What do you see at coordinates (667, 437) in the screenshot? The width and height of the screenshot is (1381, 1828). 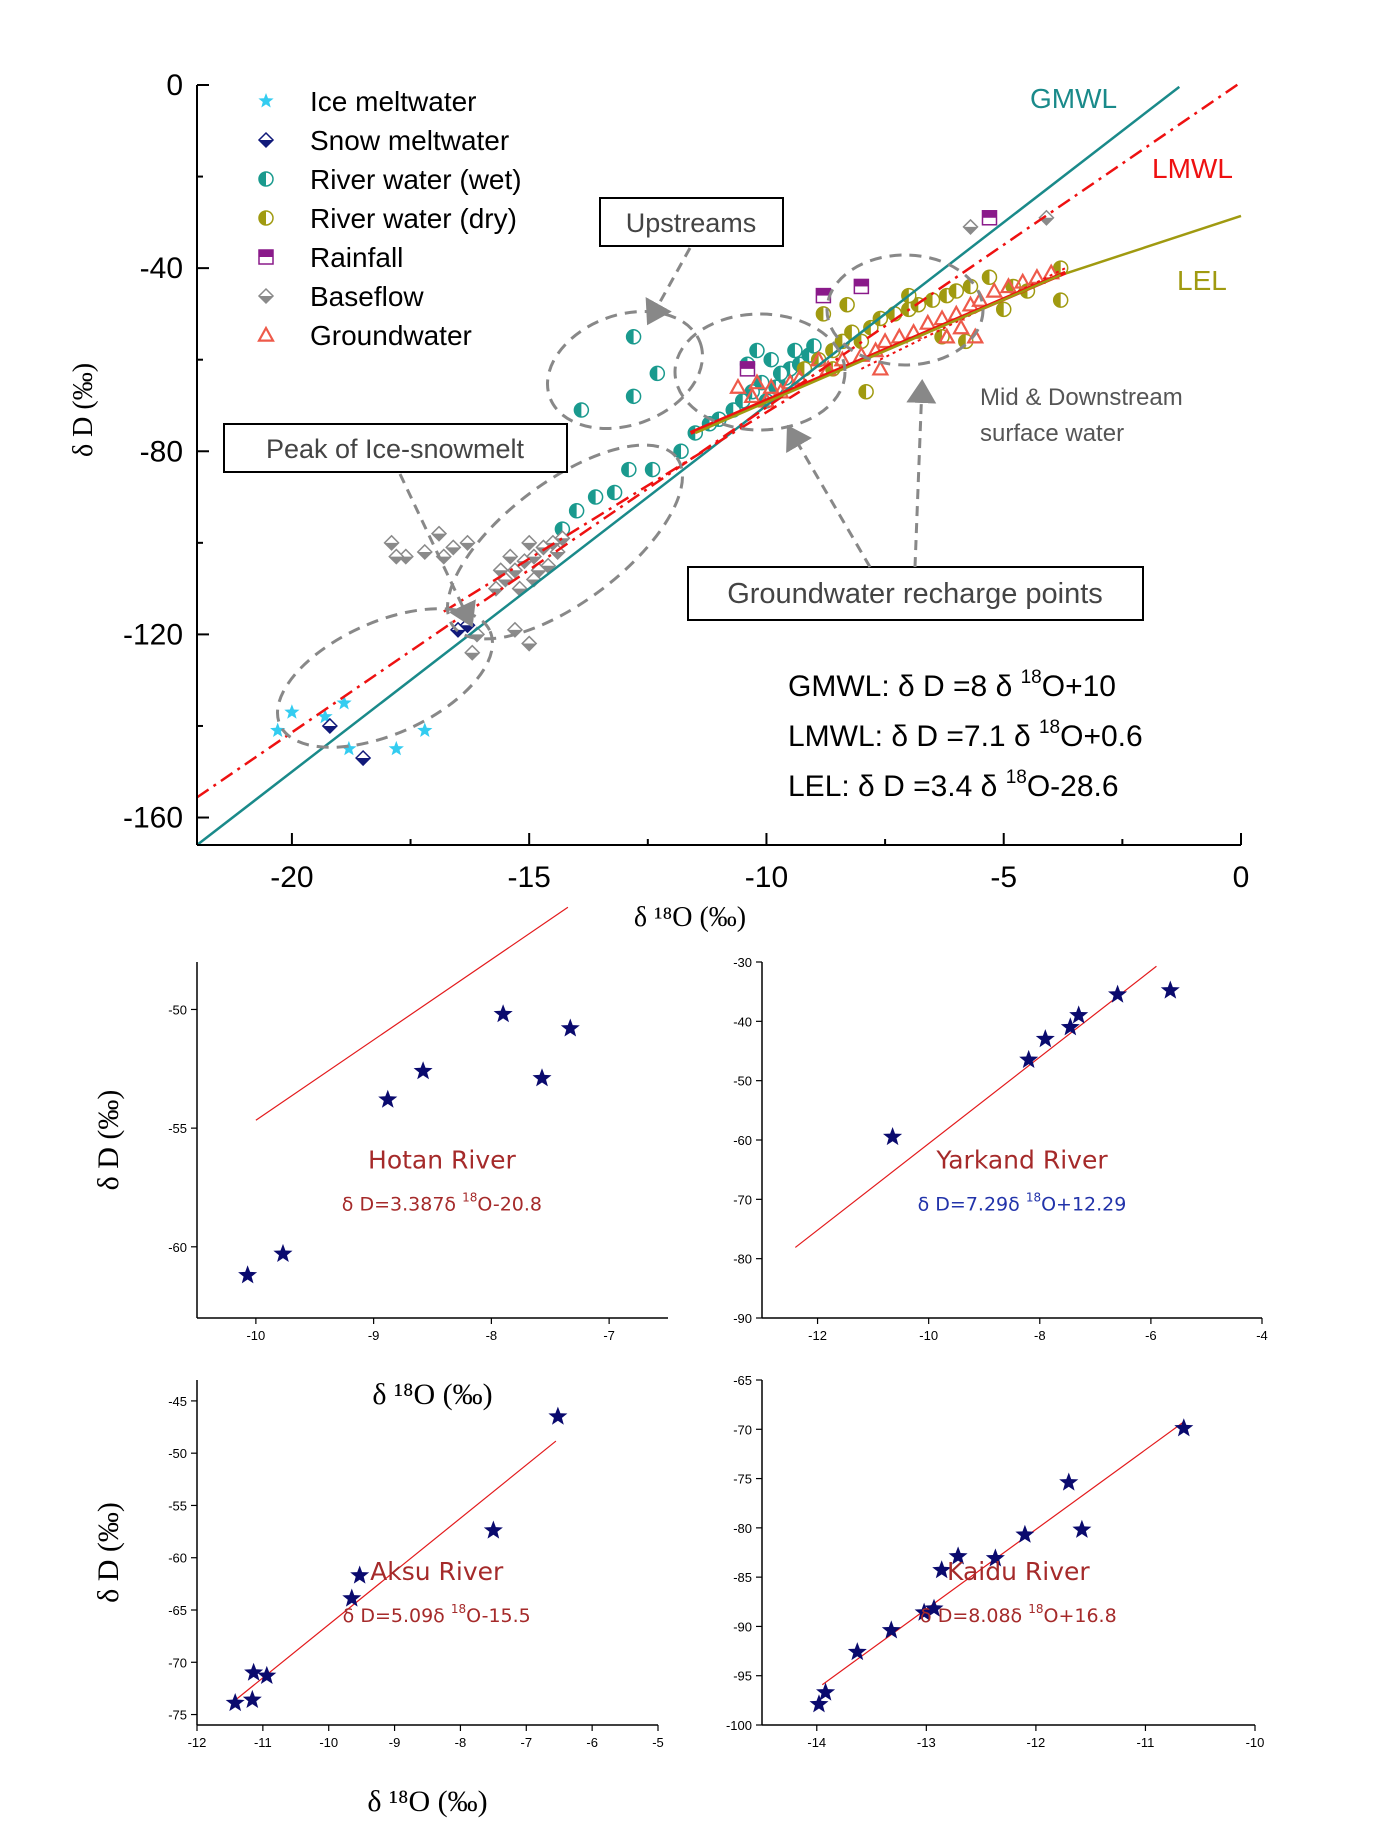 I see `callout-arrows` at bounding box center [667, 437].